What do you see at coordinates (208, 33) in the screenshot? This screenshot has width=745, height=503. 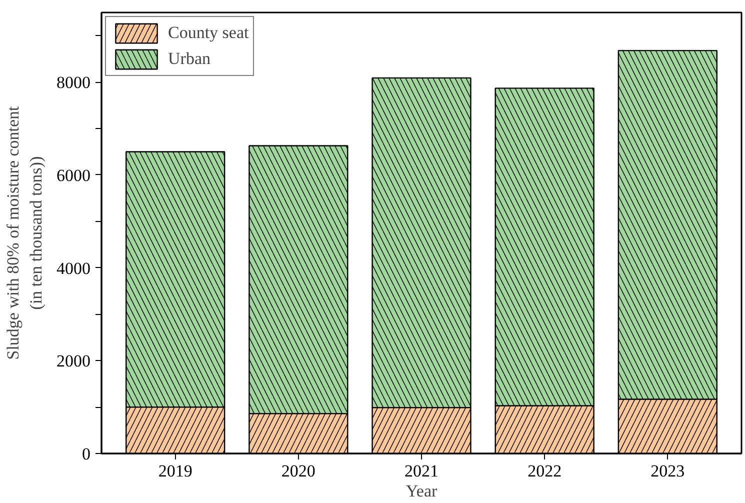 I see `legend-label: County seat` at bounding box center [208, 33].